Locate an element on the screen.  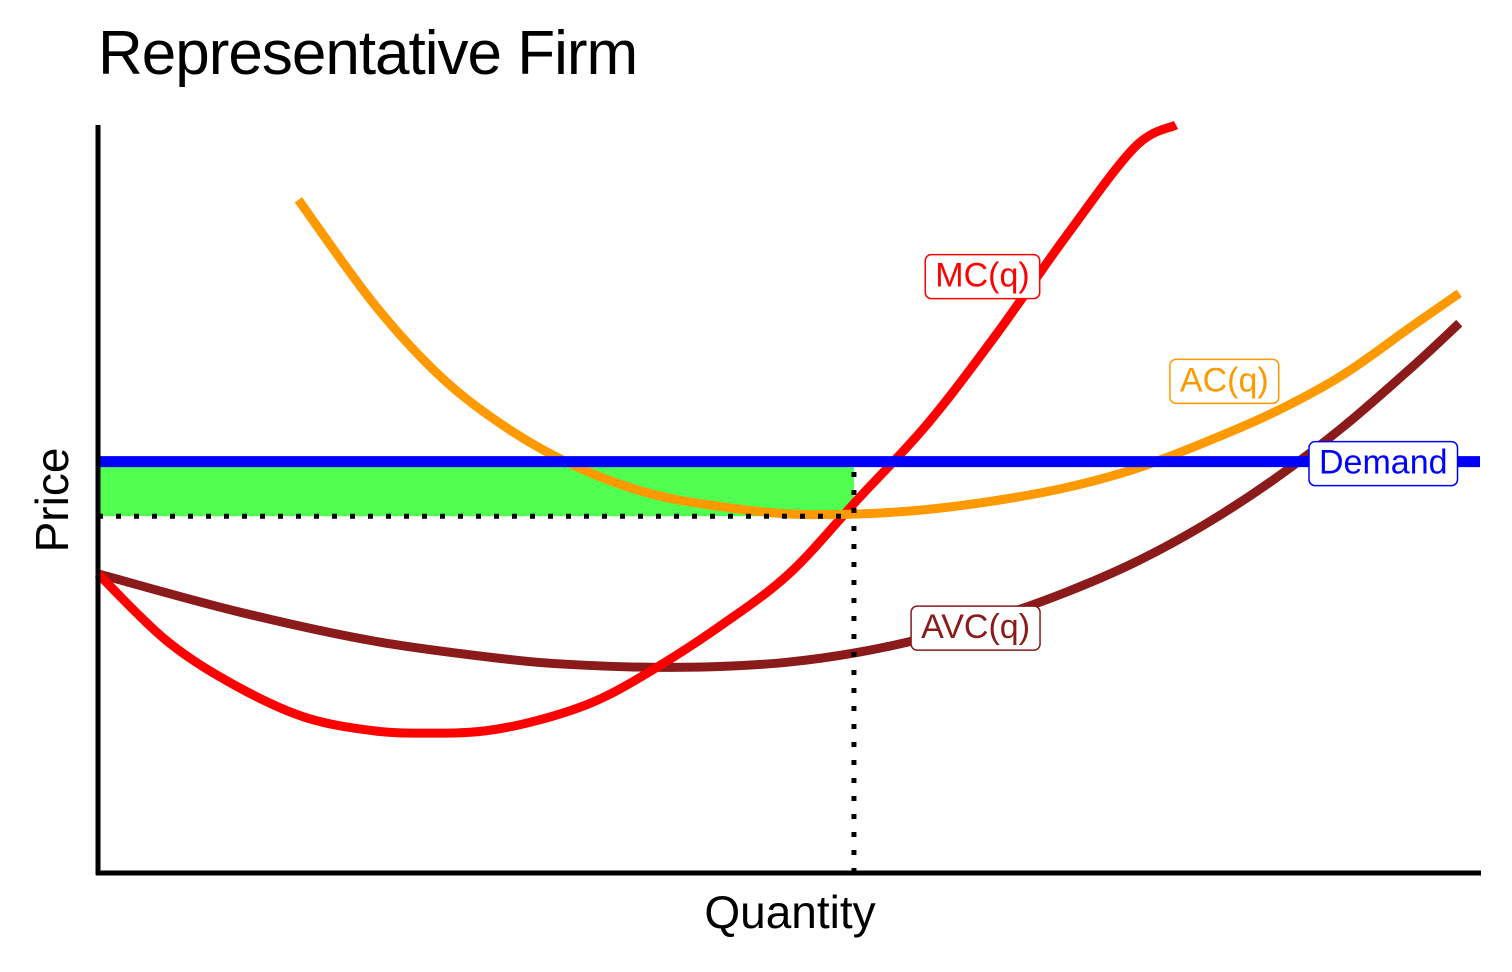
x-axis-label: Quantity is located at coordinates (789, 912).